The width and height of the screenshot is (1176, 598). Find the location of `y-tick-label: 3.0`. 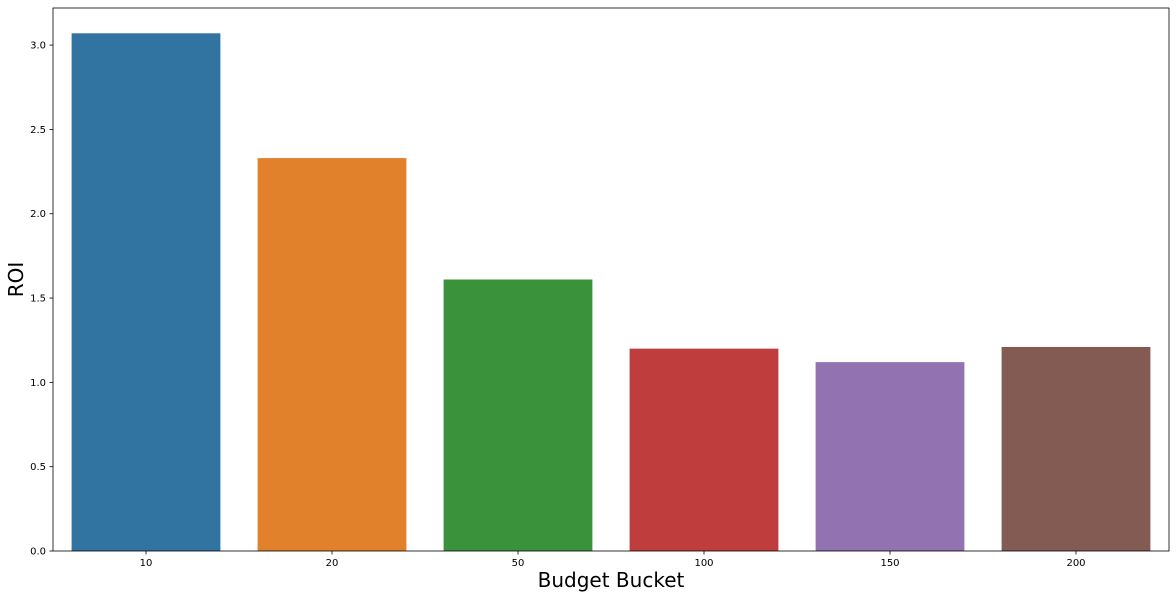

y-tick-label: 3.0 is located at coordinates (38, 46).